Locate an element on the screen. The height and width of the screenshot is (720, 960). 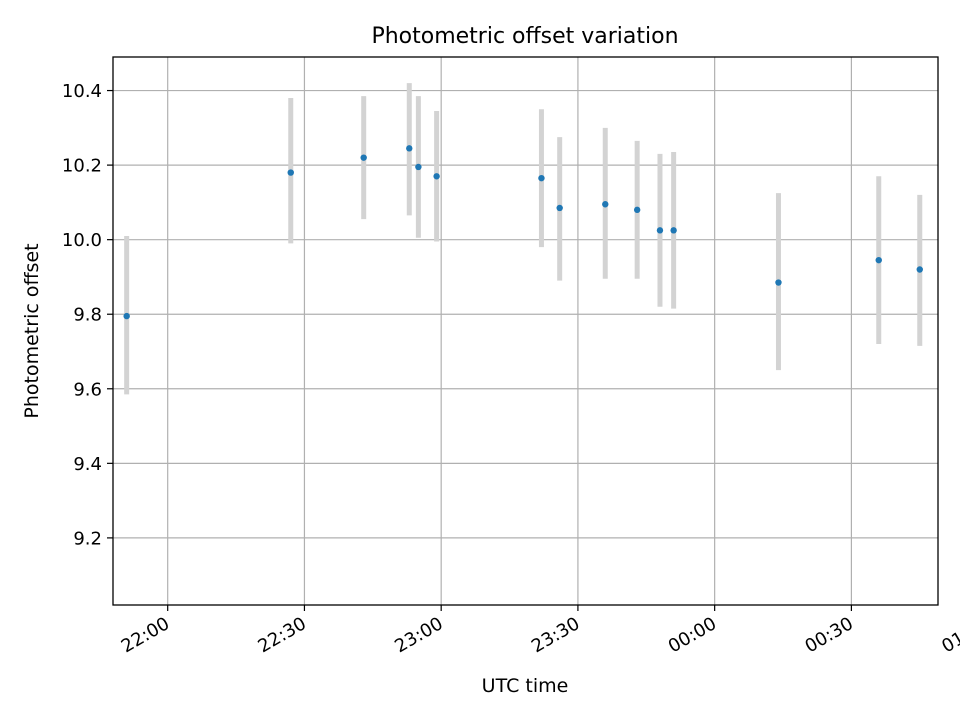
y-tick-label: 10.0 is located at coordinates (82, 240).